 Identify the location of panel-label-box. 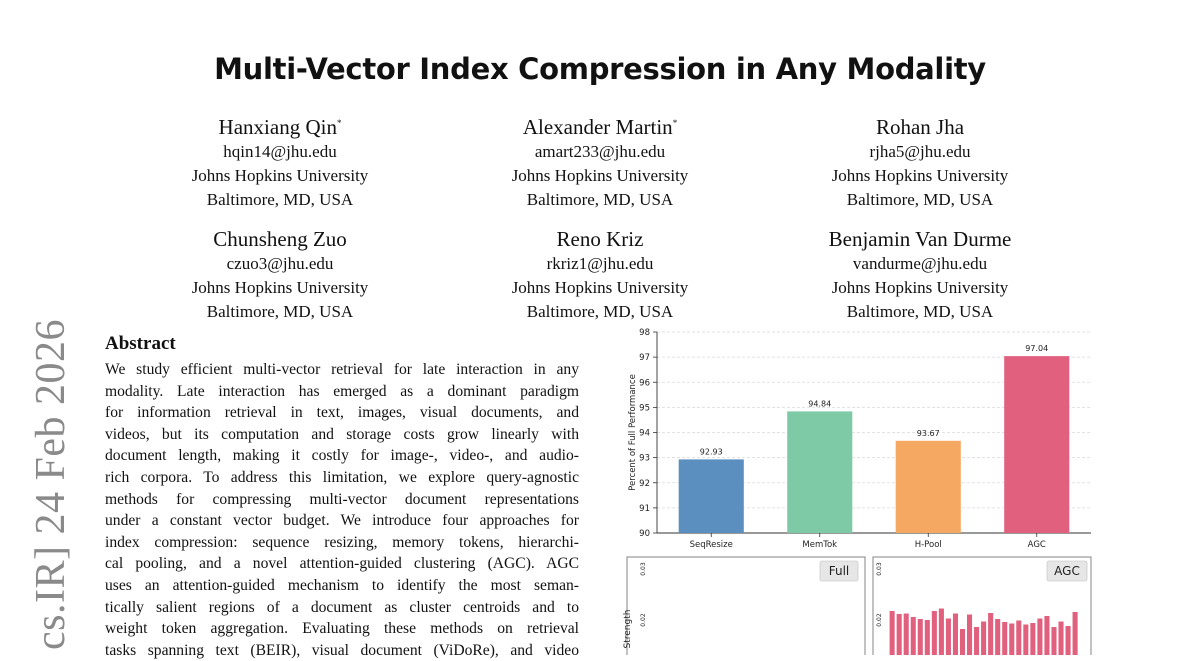
(1067, 571).